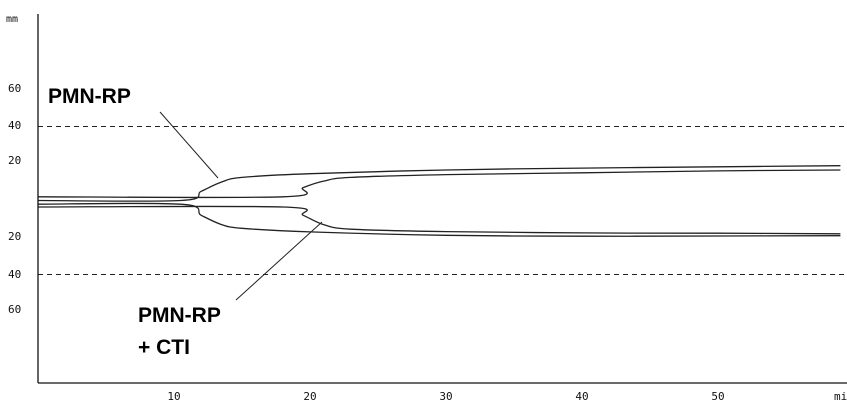  I want to click on series-pmn-rp-lower-curve, so click(439, 219).